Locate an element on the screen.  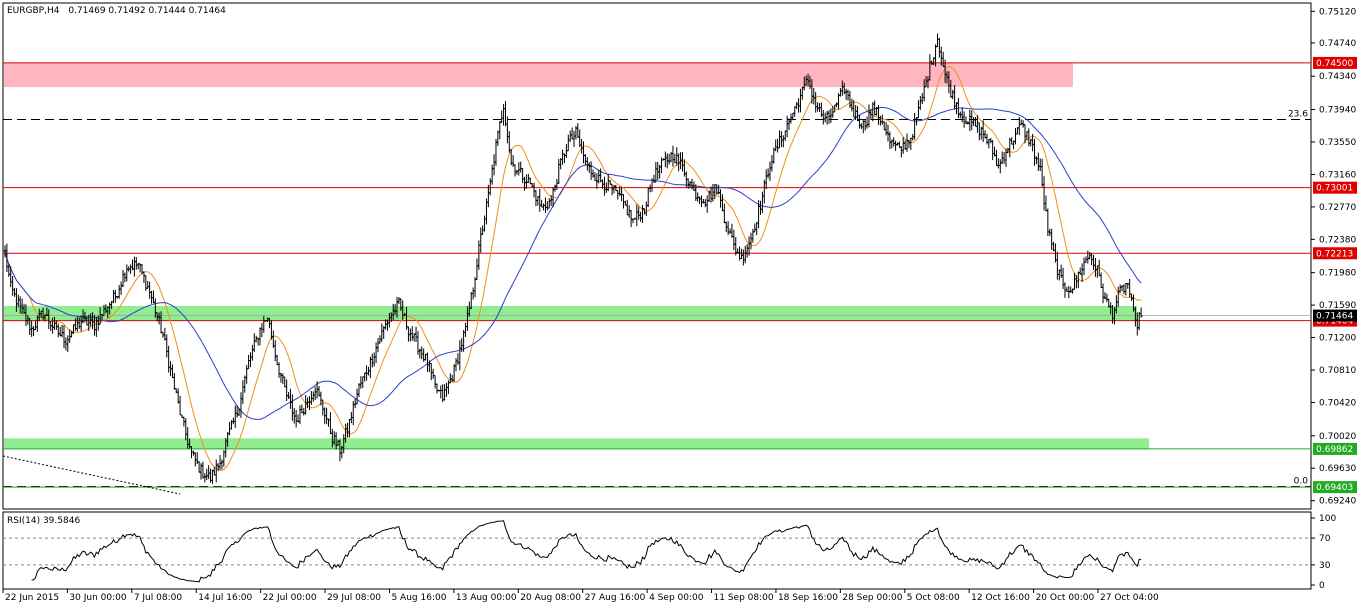
price-tick-label: 0.74740 is located at coordinates (1337, 44).